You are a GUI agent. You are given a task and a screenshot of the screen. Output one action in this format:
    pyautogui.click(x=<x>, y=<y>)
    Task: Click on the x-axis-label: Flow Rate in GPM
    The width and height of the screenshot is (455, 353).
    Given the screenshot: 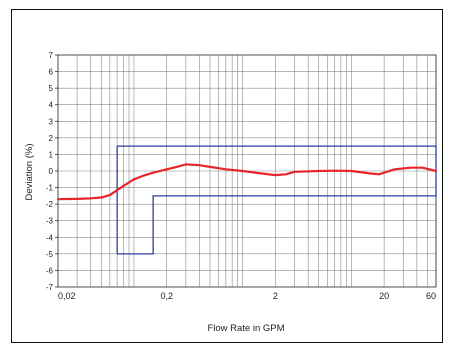 What is the action you would take?
    pyautogui.click(x=245, y=328)
    